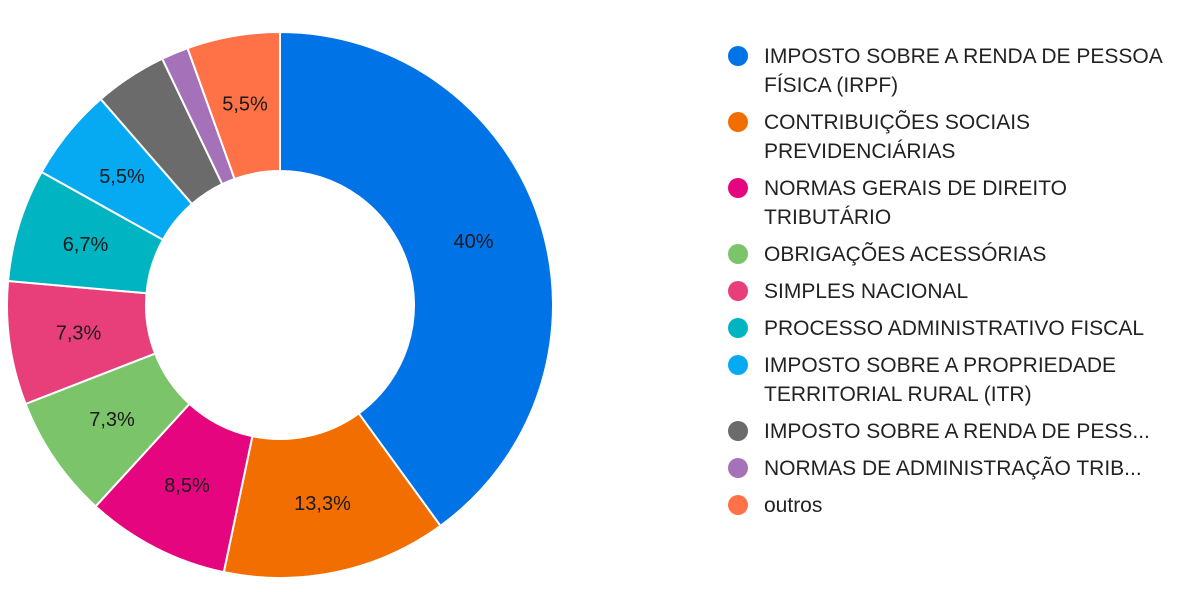  I want to click on slice-value-label-9: 5,5%, so click(245, 105).